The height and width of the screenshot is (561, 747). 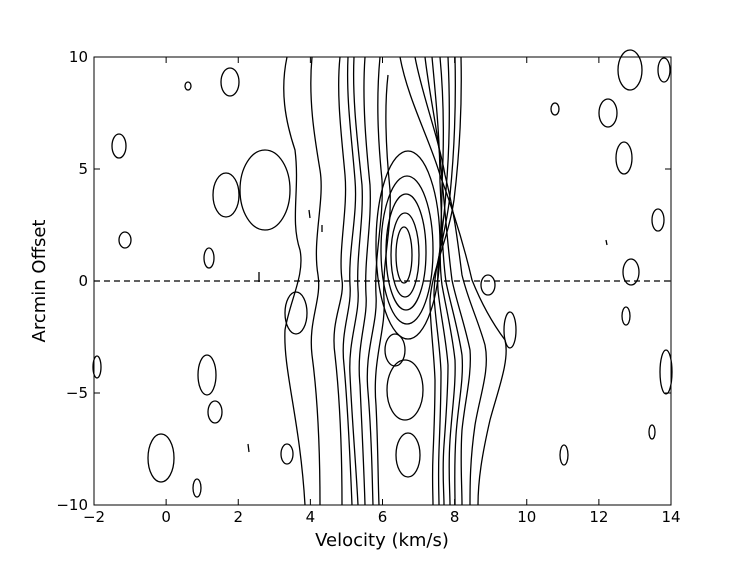 What do you see at coordinates (72, 505) in the screenshot?
I see `y-tick-label: −10` at bounding box center [72, 505].